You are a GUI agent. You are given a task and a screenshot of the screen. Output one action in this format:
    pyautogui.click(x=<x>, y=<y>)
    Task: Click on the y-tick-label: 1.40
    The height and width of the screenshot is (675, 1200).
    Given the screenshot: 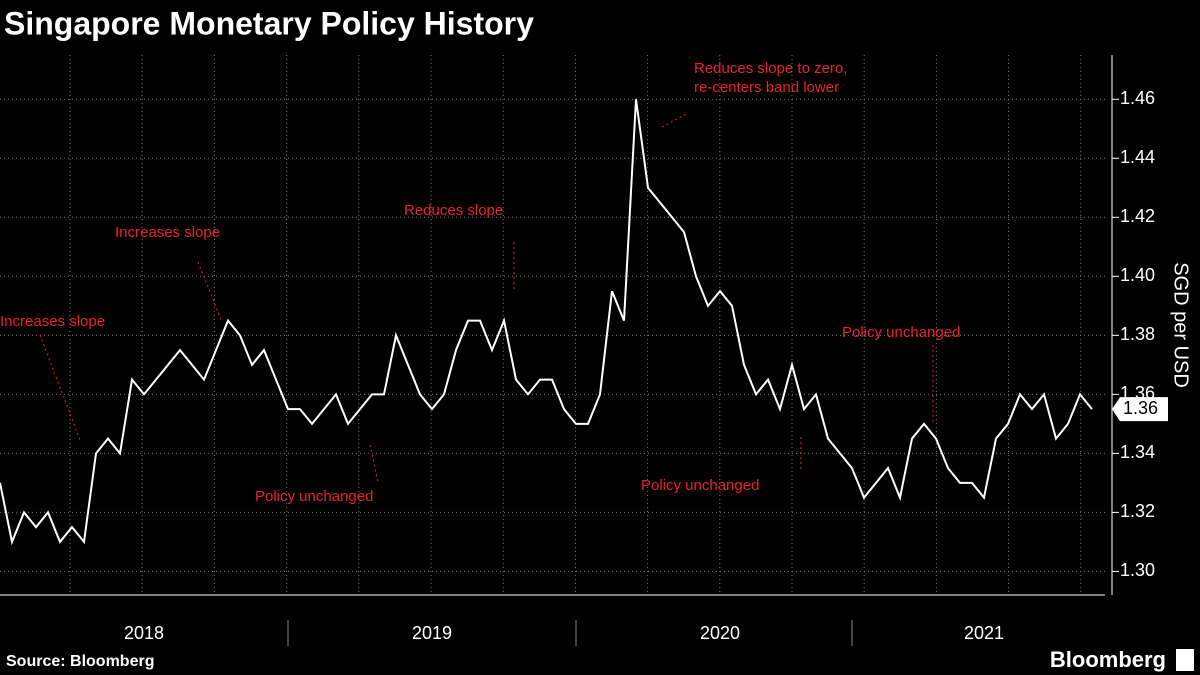 What is the action you would take?
    pyautogui.click(x=1137, y=275)
    